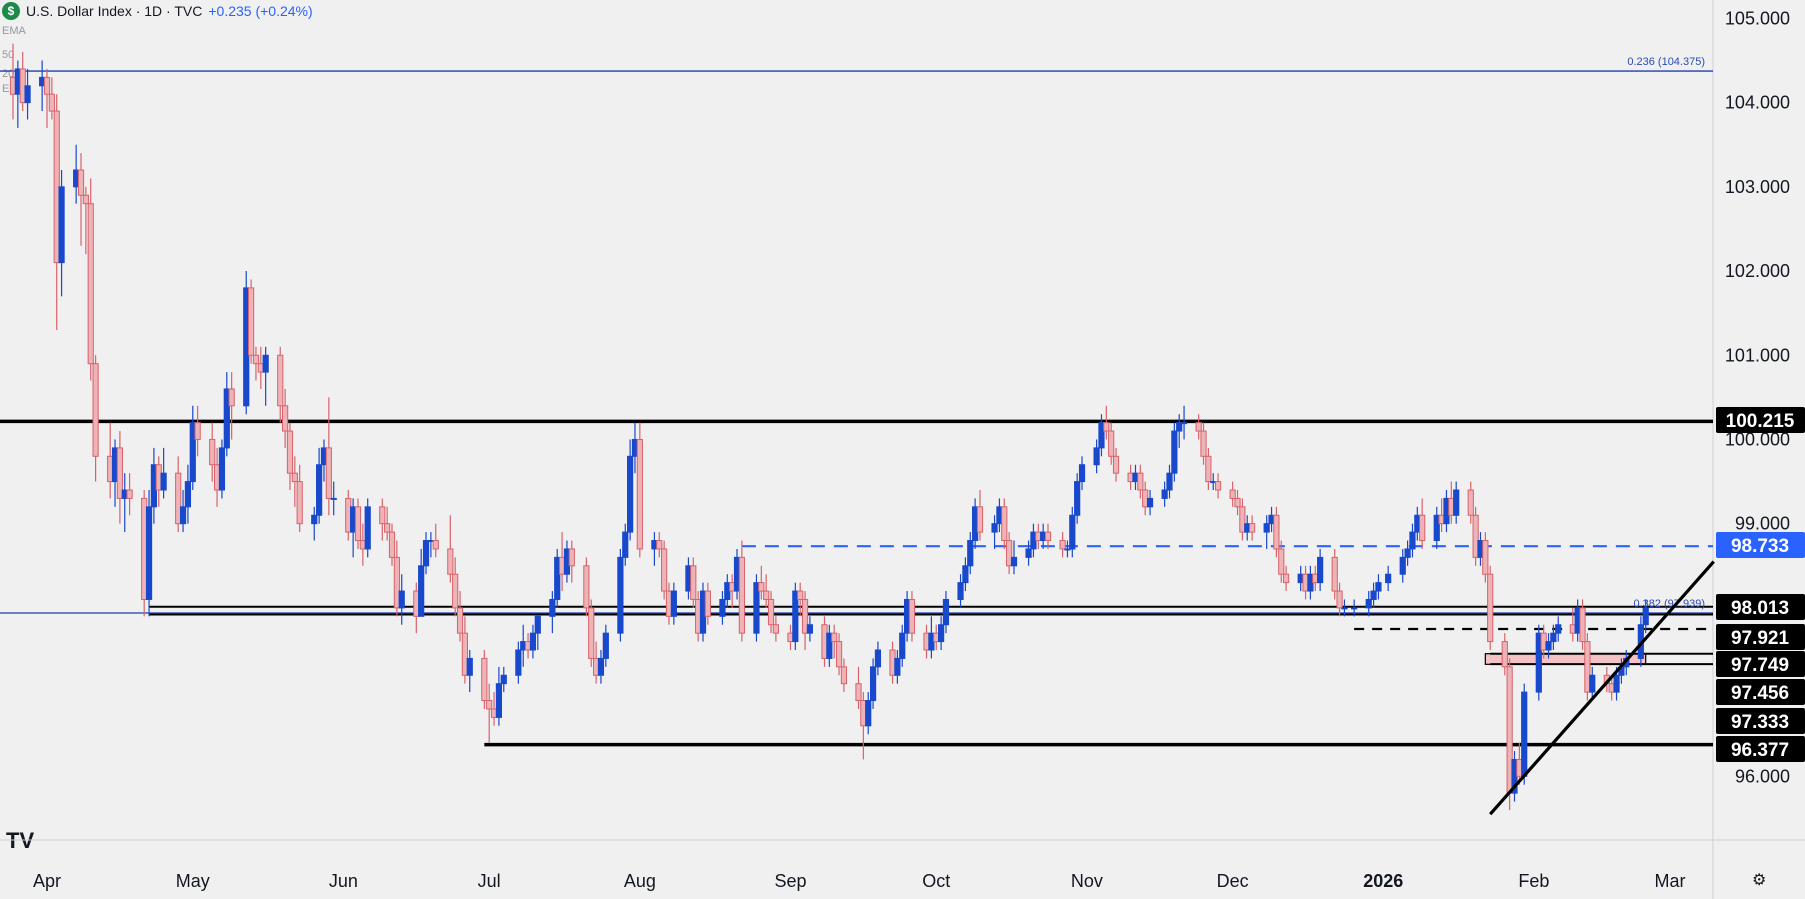 The height and width of the screenshot is (899, 1805). Describe the element at coordinates (1762, 776) in the screenshot. I see `y-tick-label-7: 96.000` at that location.